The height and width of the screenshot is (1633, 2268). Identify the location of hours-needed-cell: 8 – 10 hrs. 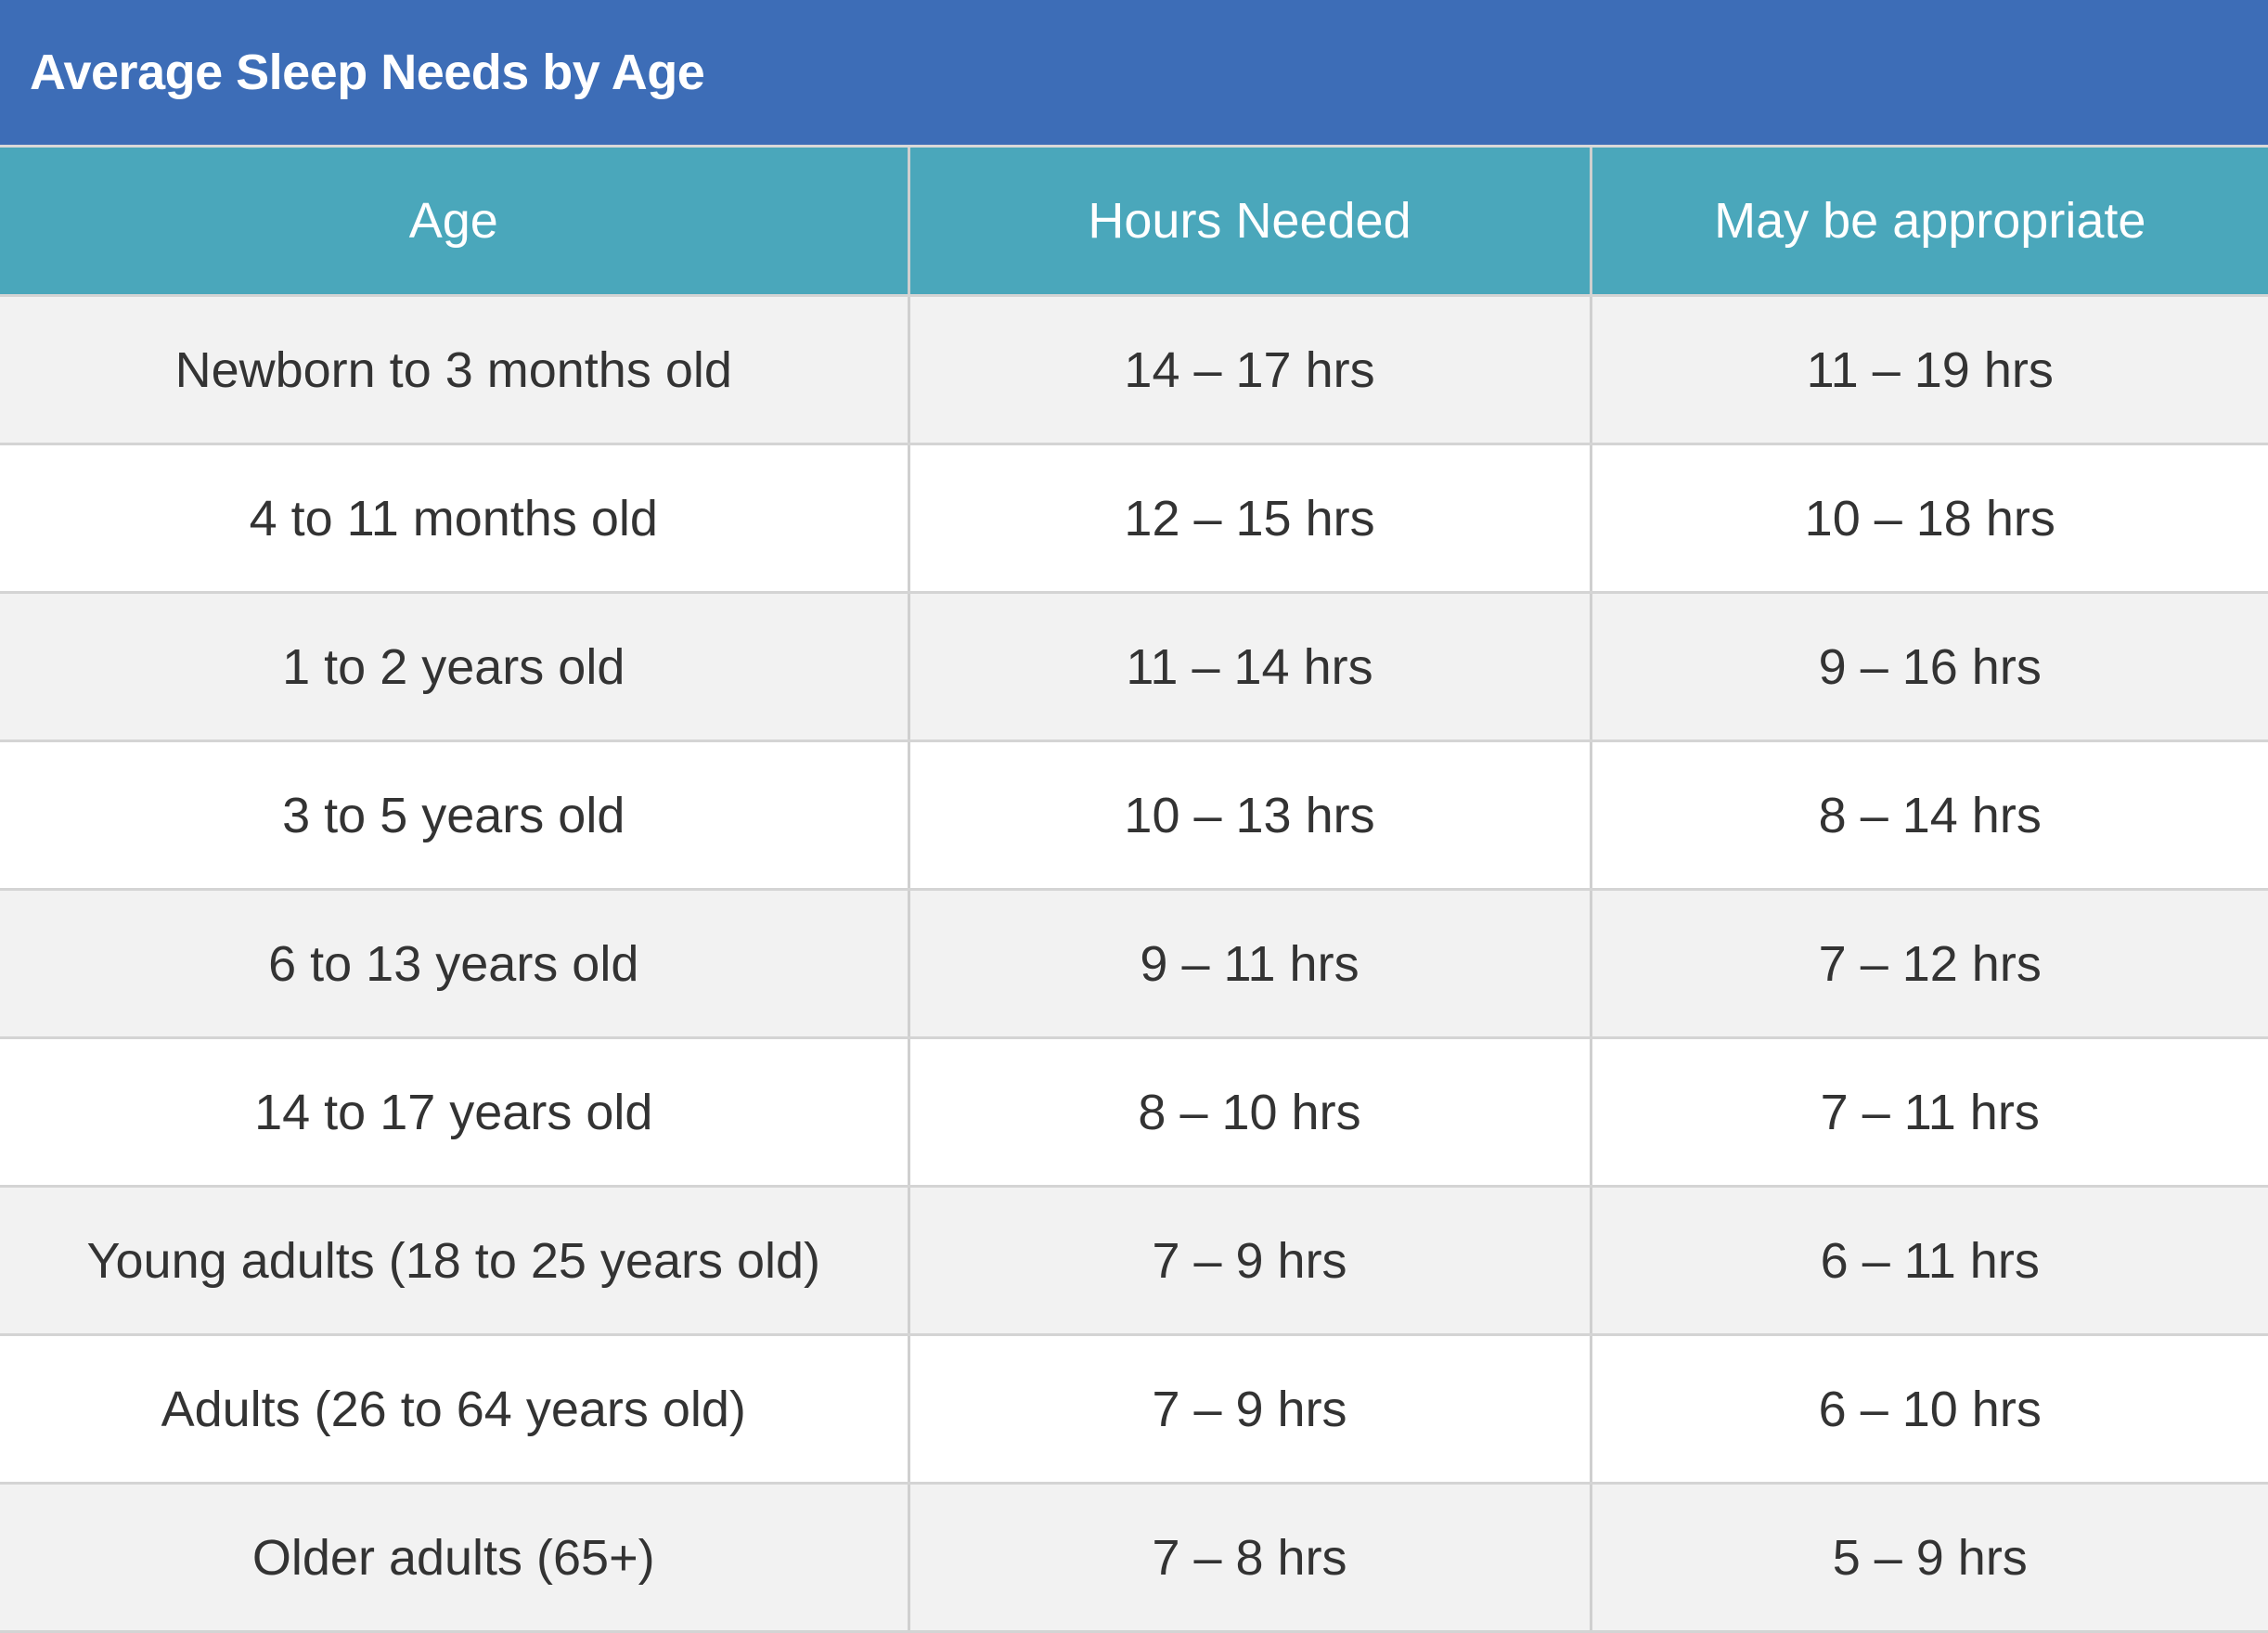
(1249, 1112).